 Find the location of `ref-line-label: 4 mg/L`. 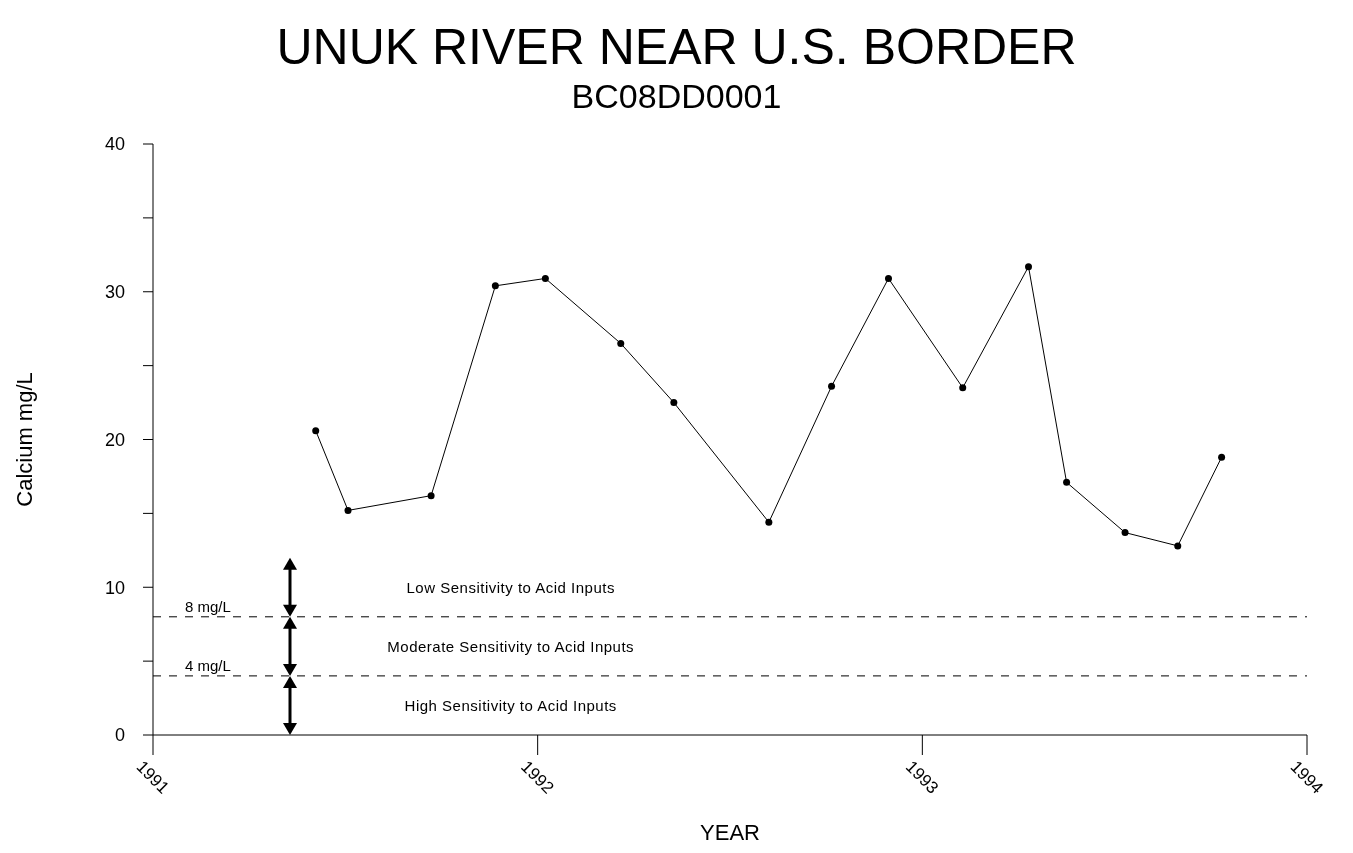

ref-line-label: 4 mg/L is located at coordinates (208, 665).